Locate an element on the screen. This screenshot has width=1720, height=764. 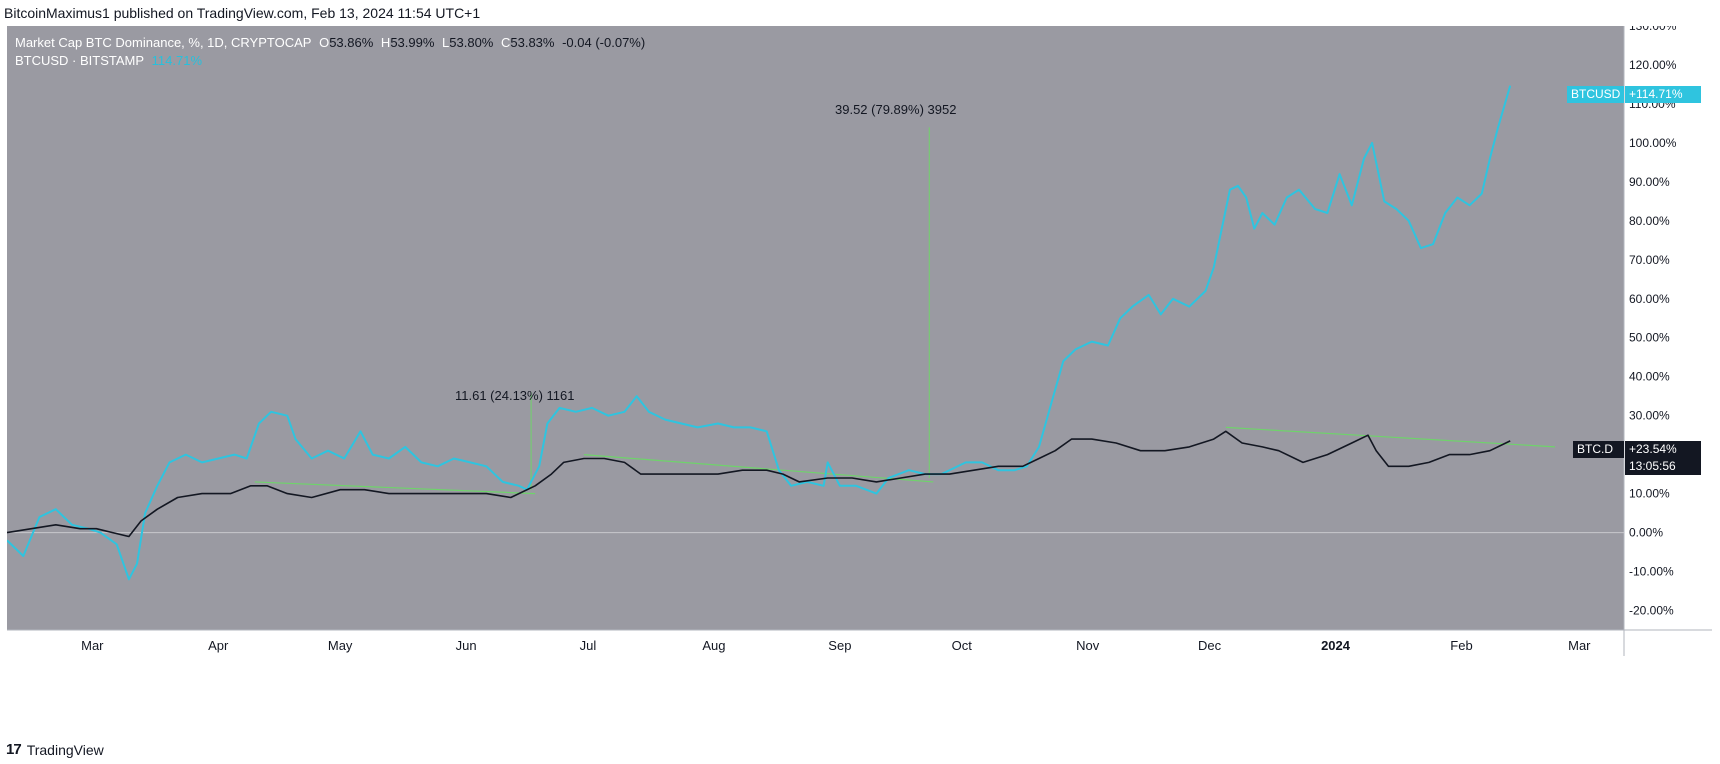
legend-compare-value: 114.71% is located at coordinates (177, 60).